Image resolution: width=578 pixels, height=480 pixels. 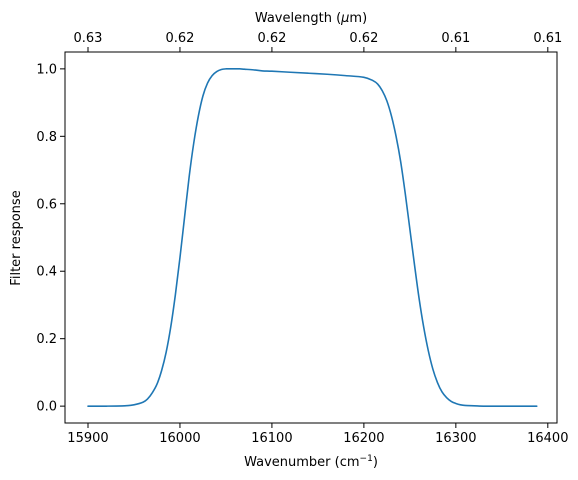 What do you see at coordinates (46, 137) in the screenshot?
I see `y-tick-label: 0.8` at bounding box center [46, 137].